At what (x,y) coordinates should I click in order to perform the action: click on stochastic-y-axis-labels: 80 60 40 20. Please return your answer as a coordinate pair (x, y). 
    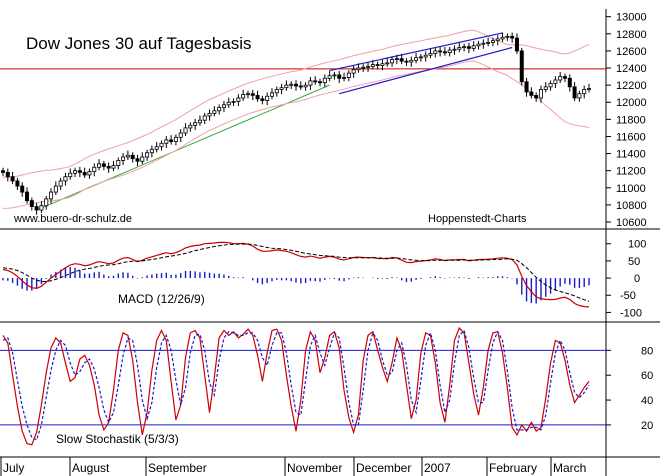
    Looking at the image, I should click on (629, 388).